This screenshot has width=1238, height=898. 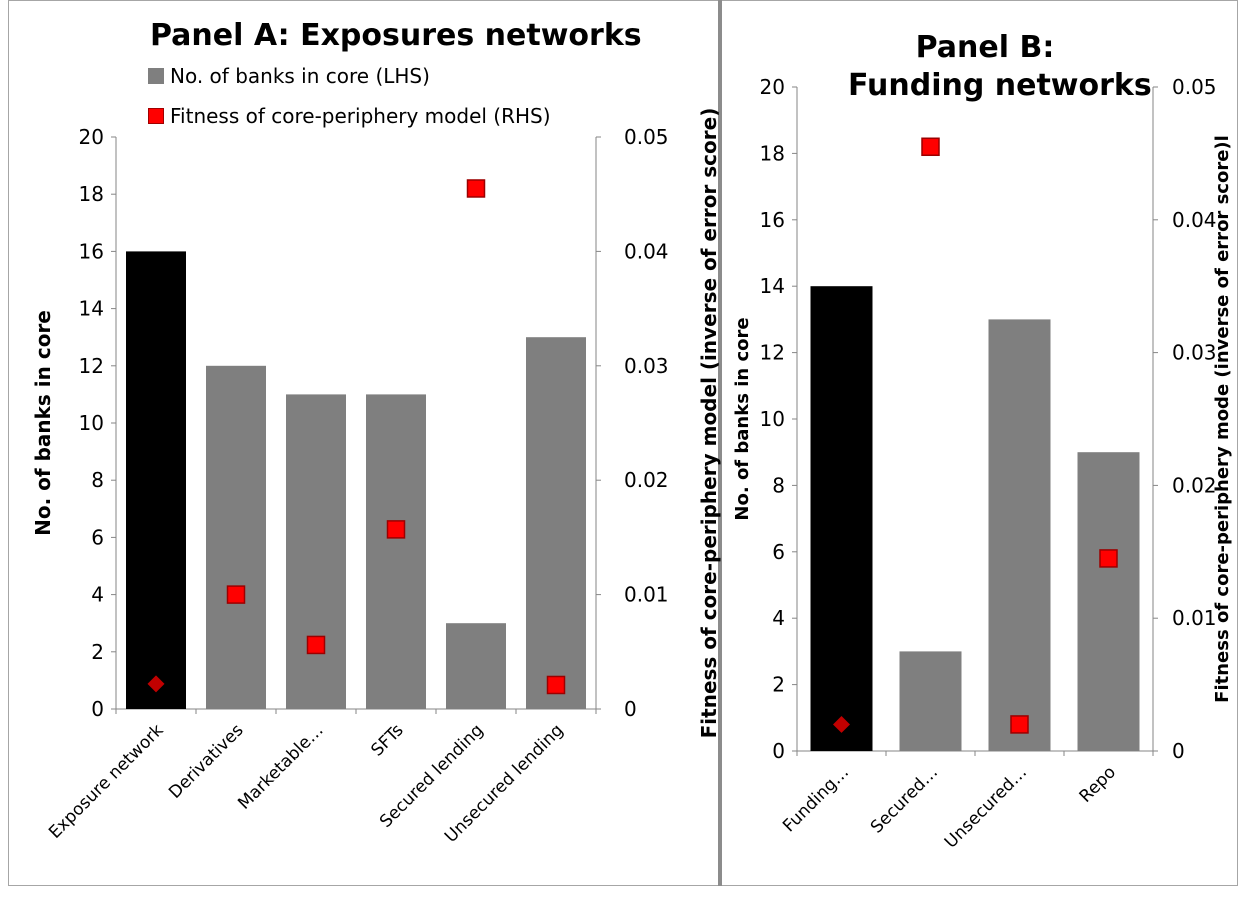 I want to click on chart1-y2-tick-label: 0.05, so click(x=646, y=137).